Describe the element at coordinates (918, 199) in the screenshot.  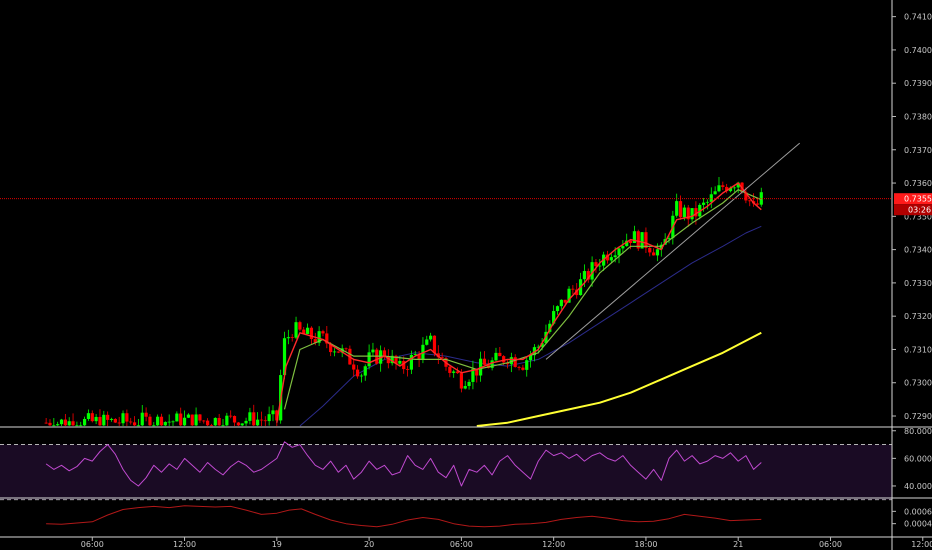
I see `last-price-label: 0.73553` at that location.